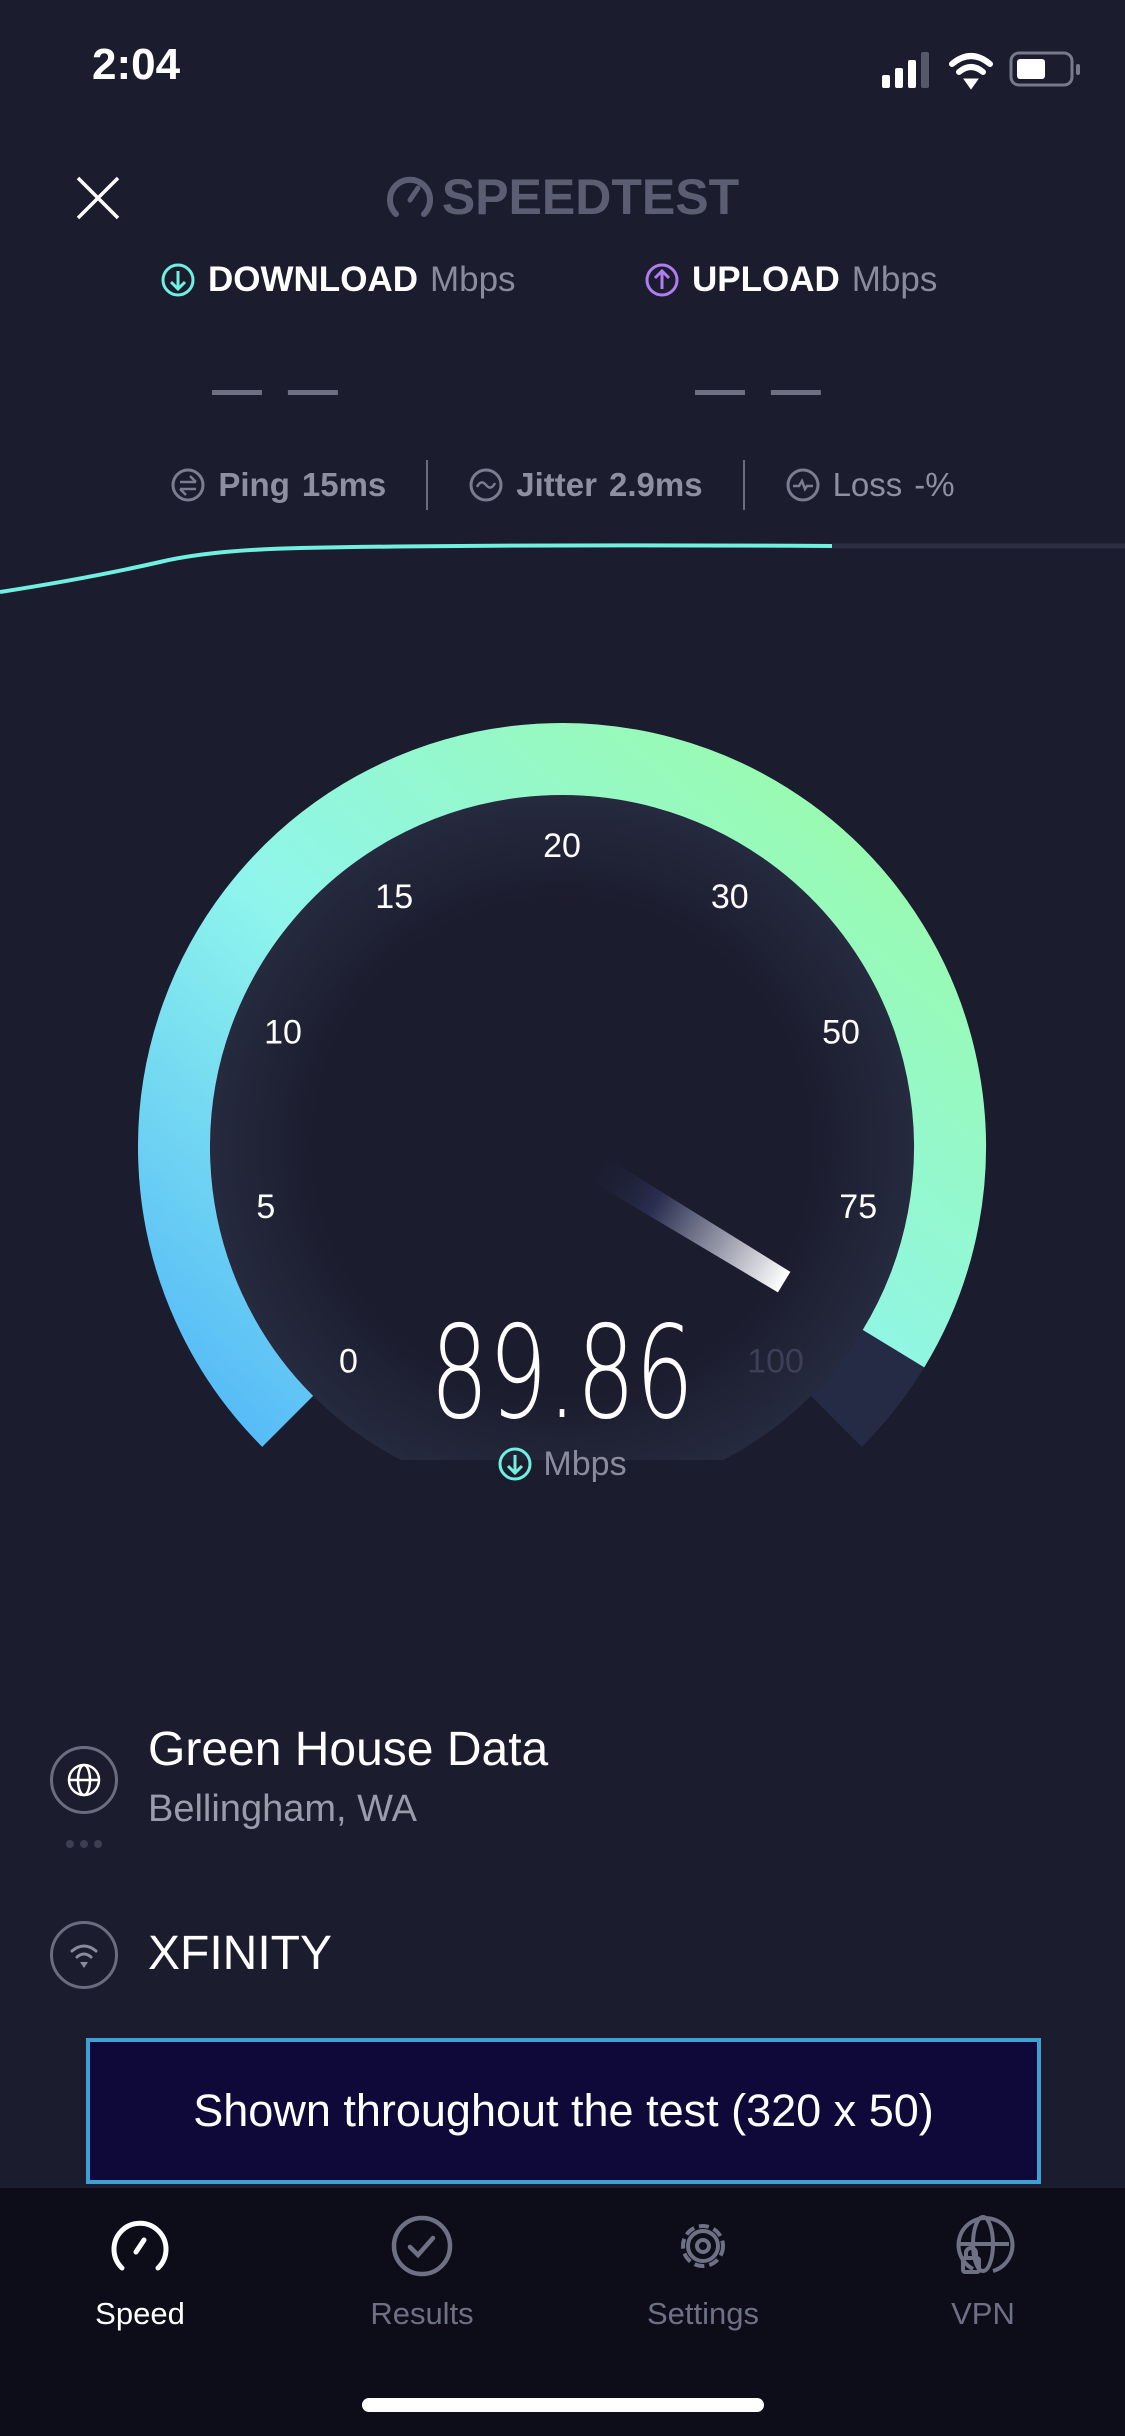  Describe the element at coordinates (254, 484) in the screenshot. I see `ping-label: Ping` at that location.